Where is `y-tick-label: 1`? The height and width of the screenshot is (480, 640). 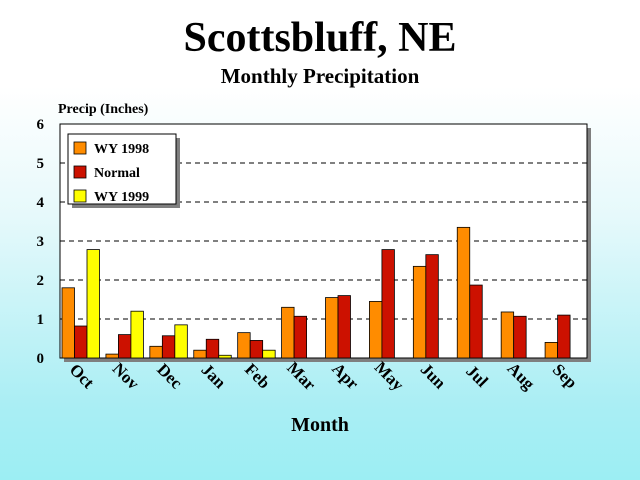 y-tick-label: 1 is located at coordinates (41, 320).